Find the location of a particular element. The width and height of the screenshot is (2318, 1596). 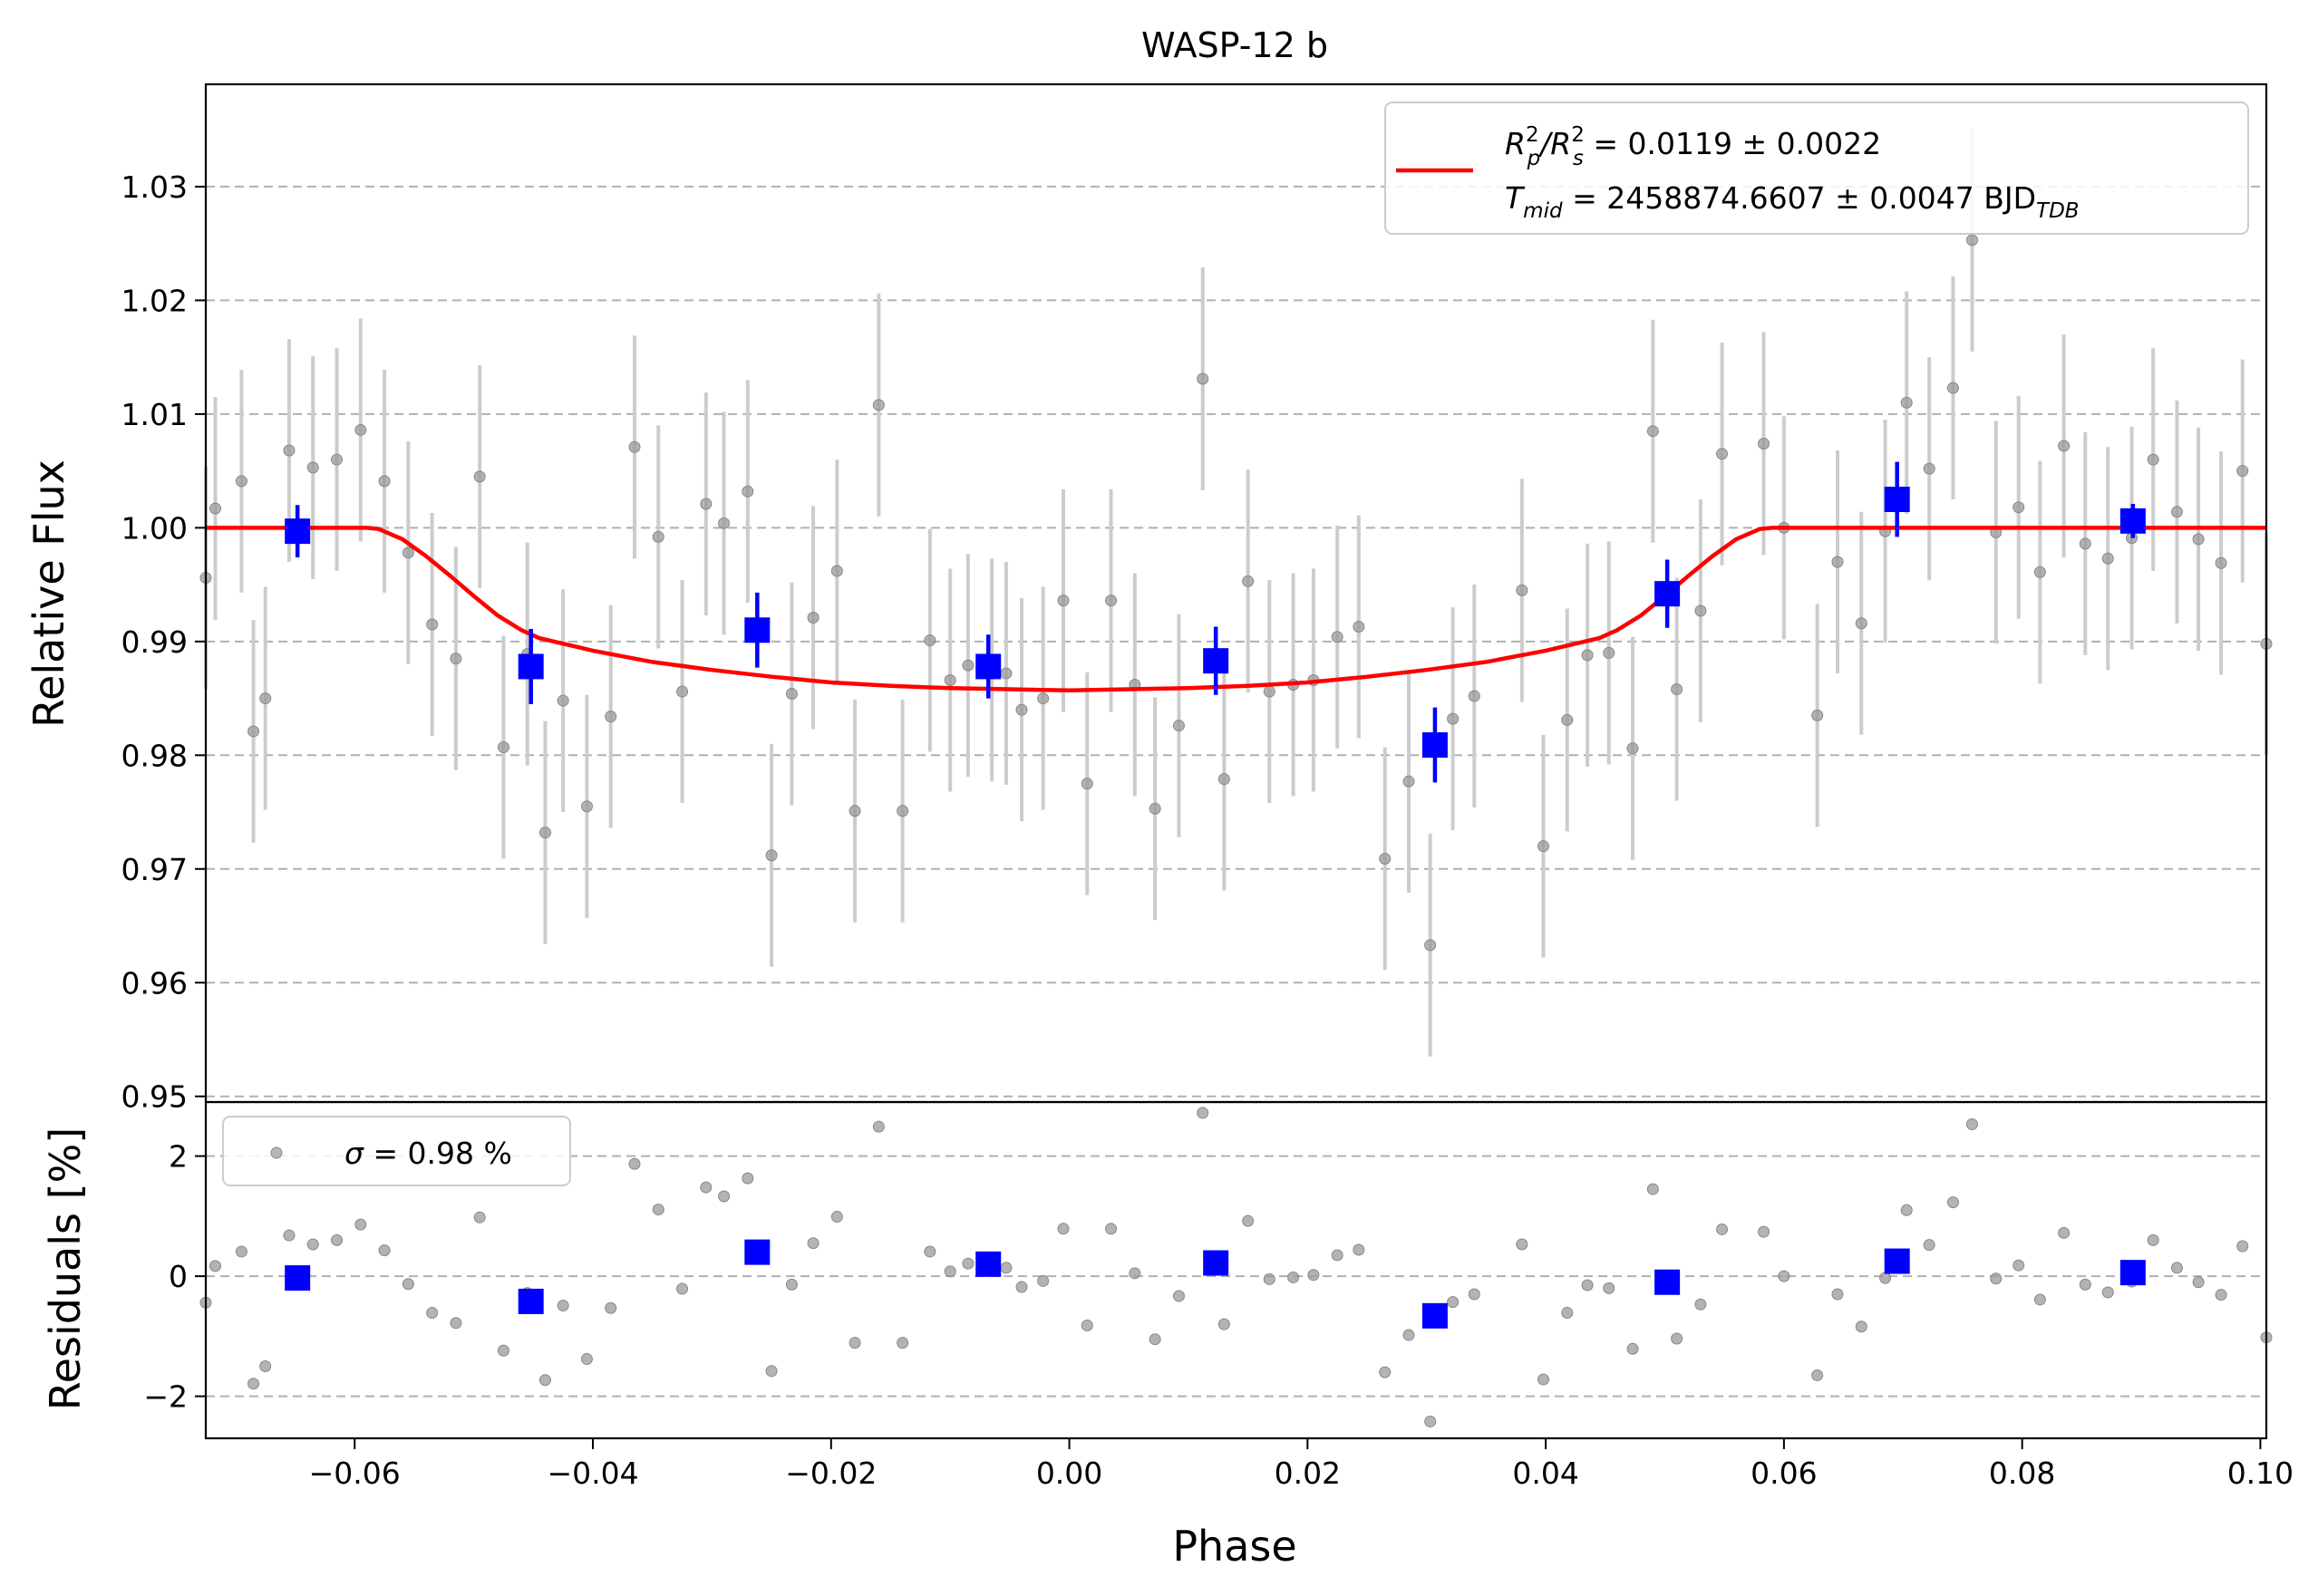

flux-y-tick-label: 1.02 is located at coordinates (154, 300).